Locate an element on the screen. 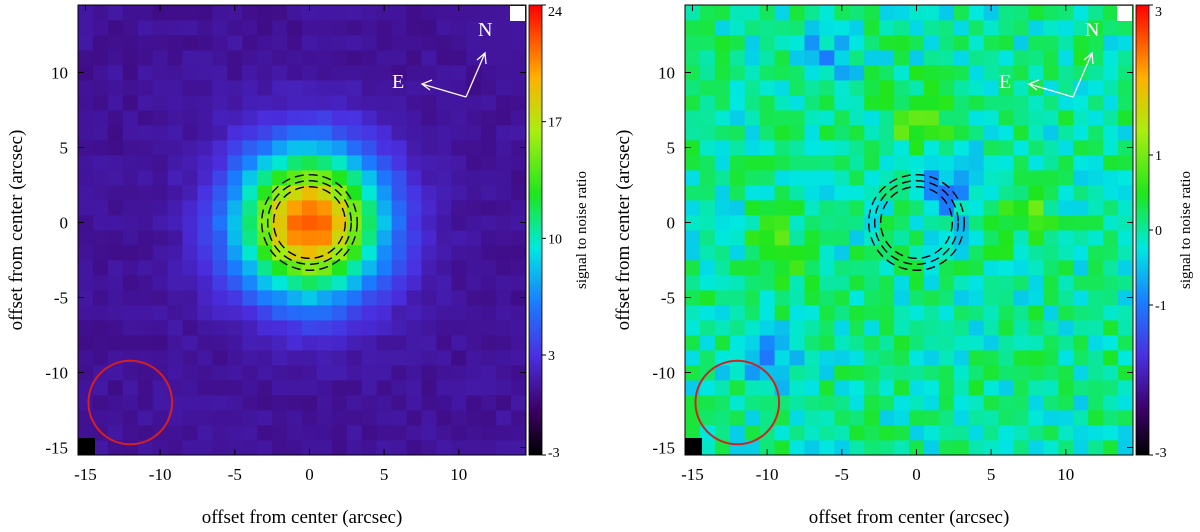  y-tick-label: -5 is located at coordinates (61, 298).